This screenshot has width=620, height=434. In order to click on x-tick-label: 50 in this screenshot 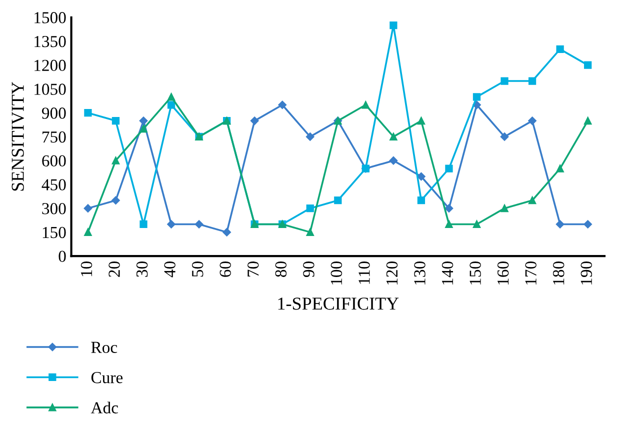, I will do `click(198, 269)`.